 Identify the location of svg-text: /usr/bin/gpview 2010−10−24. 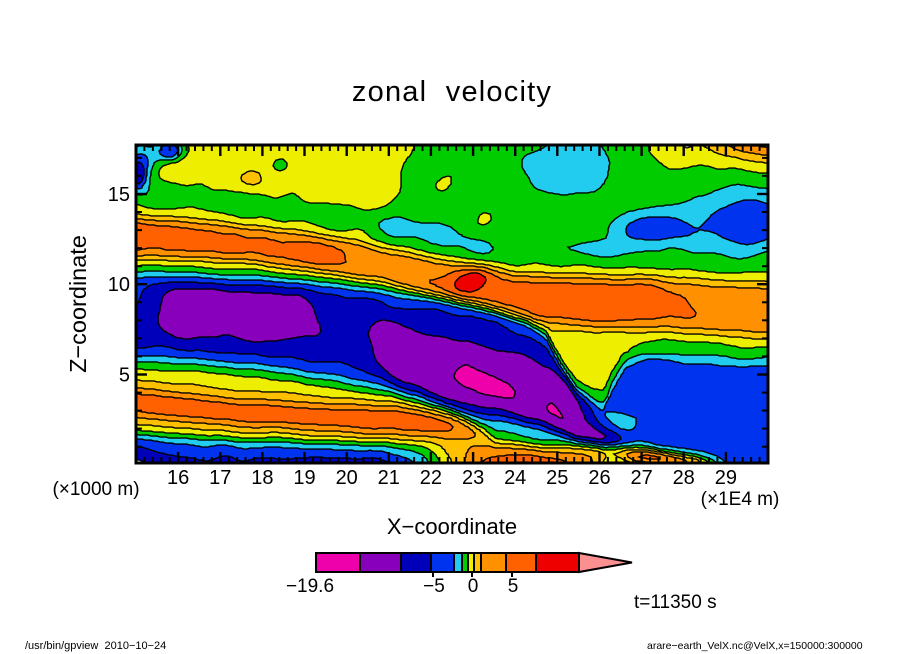
(95, 646).